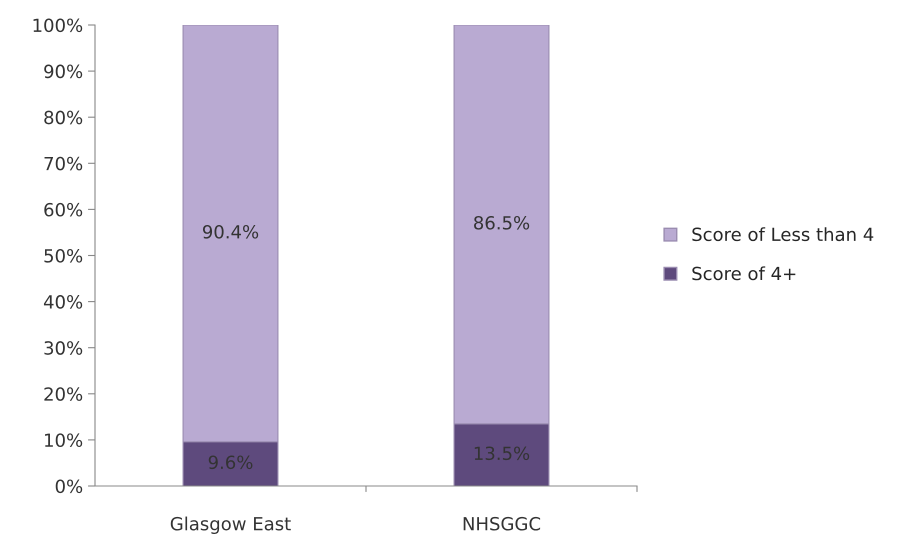 The image size is (917, 538). I want to click on y-tick-label: 10%, so click(63, 440).